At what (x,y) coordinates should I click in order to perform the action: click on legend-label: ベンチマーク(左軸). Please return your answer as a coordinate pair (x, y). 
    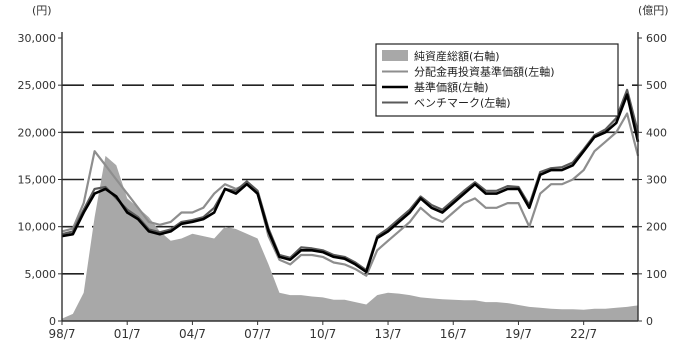
    Looking at the image, I should click on (462, 103).